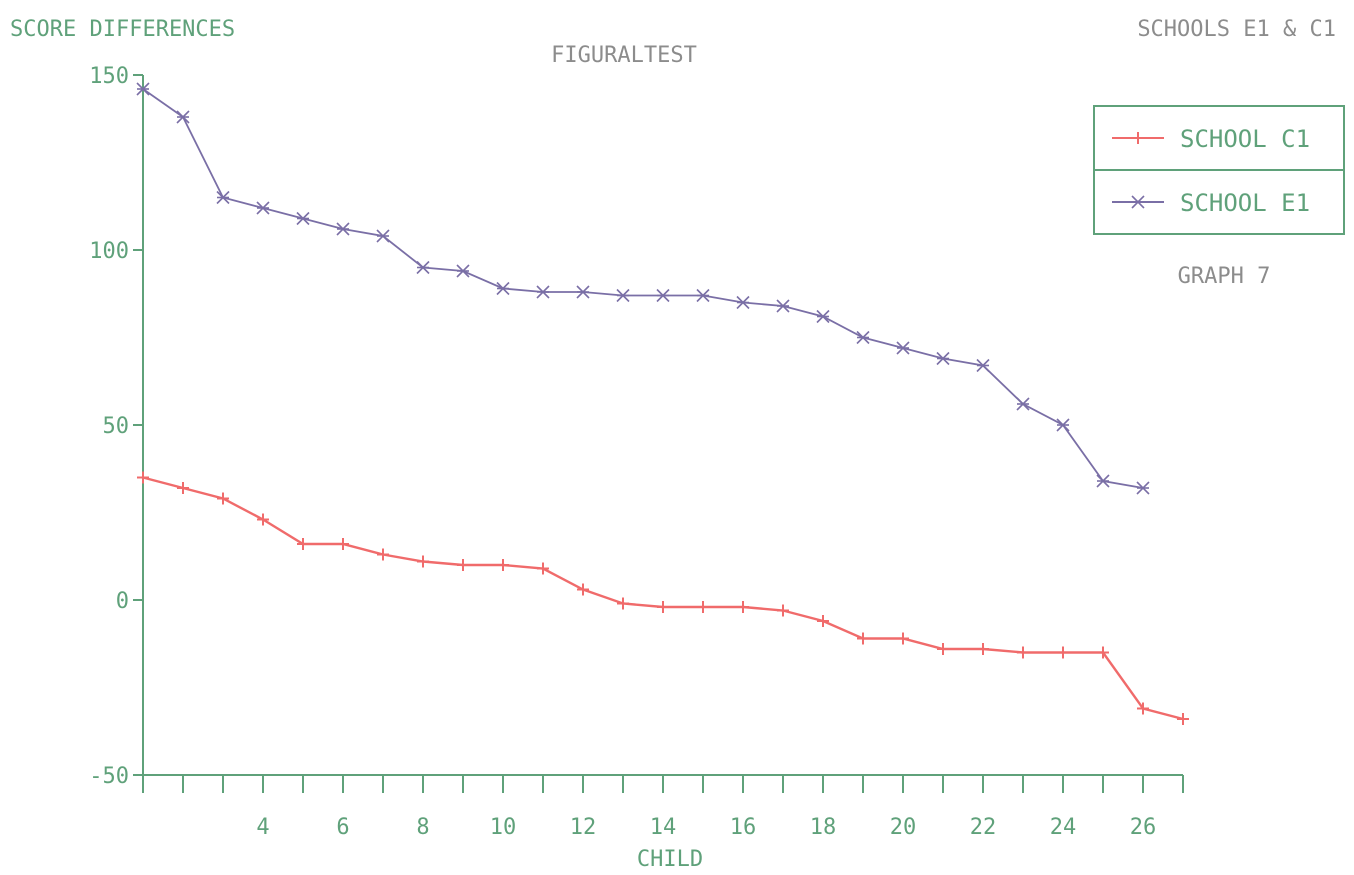 The image size is (1354, 875). What do you see at coordinates (116, 426) in the screenshot?
I see `y-tick-label: 50` at bounding box center [116, 426].